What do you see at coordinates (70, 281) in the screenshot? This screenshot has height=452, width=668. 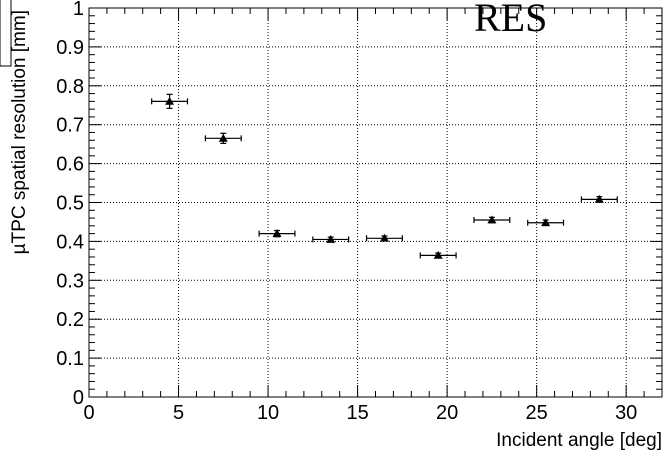 I see `y-tick-label: 0.3` at bounding box center [70, 281].